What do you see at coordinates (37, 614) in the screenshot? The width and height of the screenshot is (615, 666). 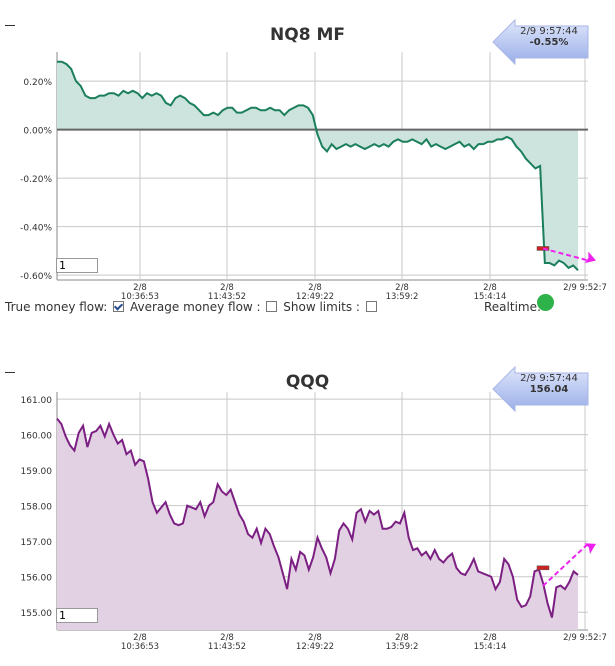 I see `y-tick-label: 155.00` at bounding box center [37, 614].